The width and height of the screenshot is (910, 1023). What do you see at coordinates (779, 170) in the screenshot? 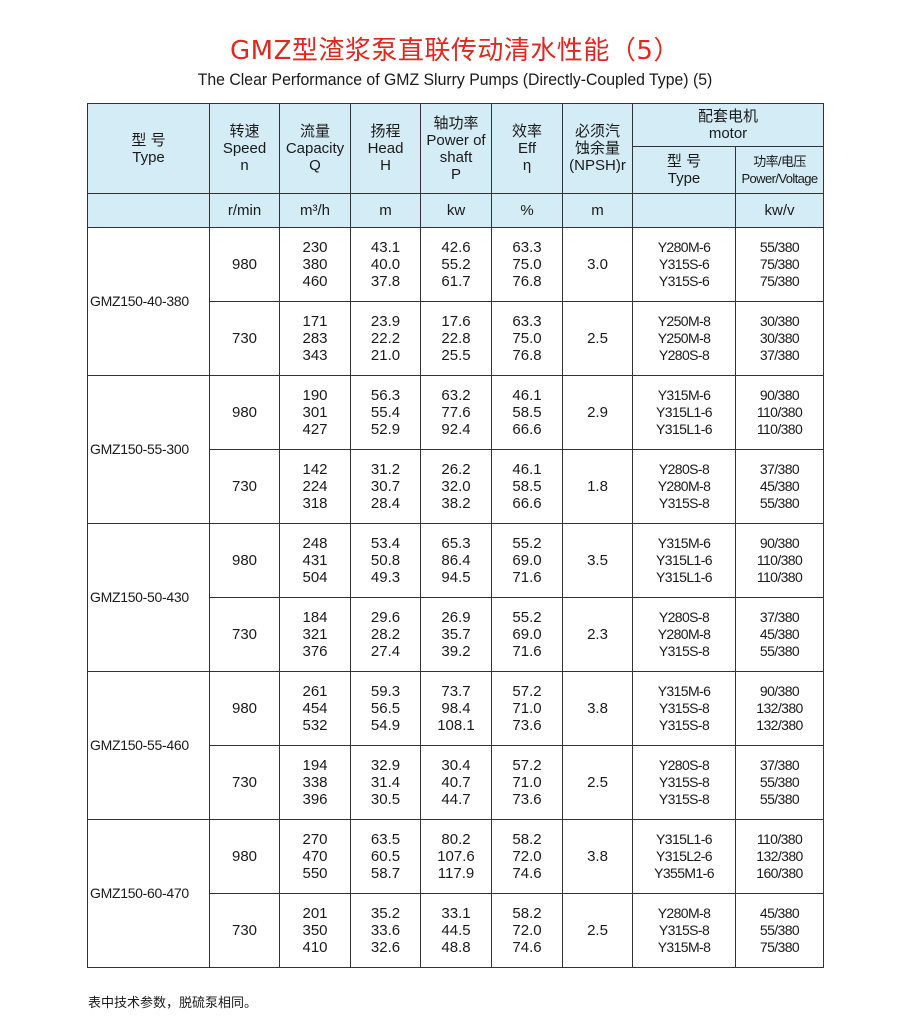
I see `header-motor-power-voltage: 功率/电压 Power/Voltage` at bounding box center [779, 170].